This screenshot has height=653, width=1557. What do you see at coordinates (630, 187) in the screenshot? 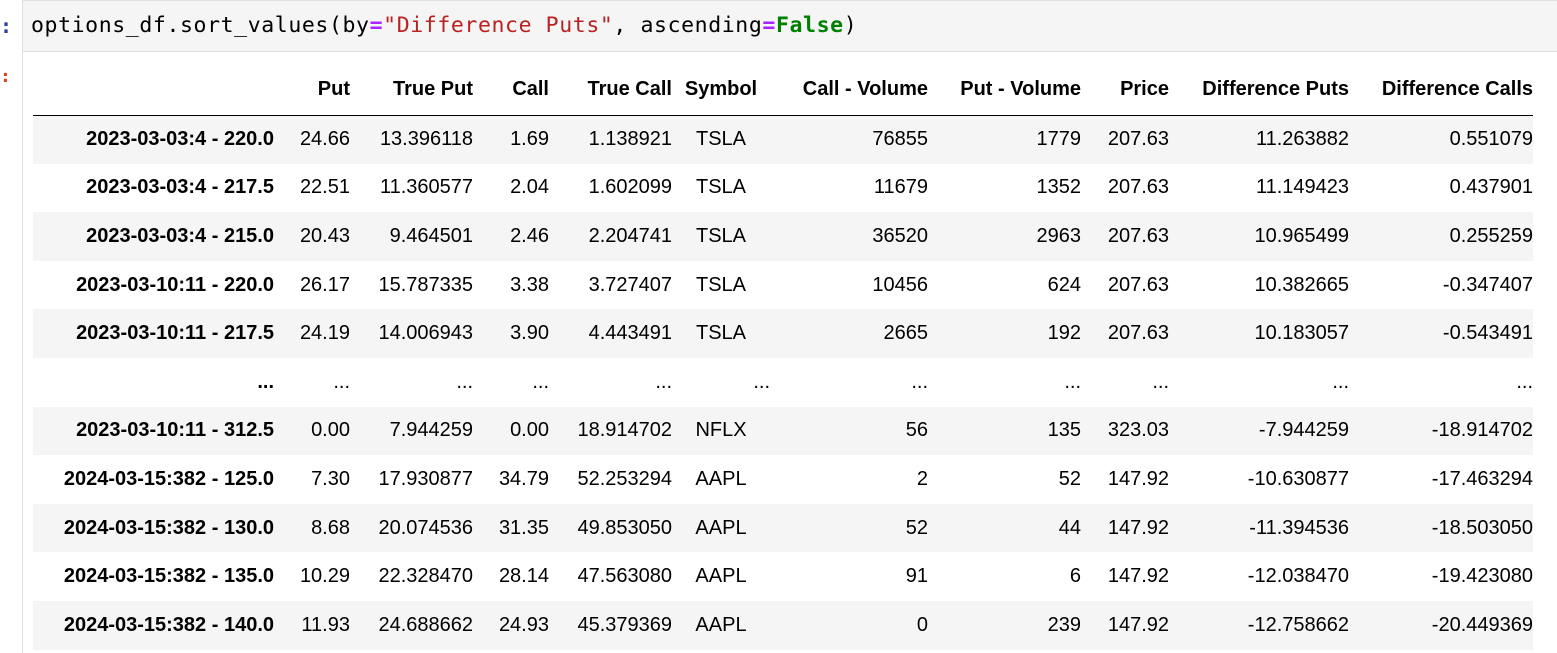
I see `table-cell: 1.602099` at bounding box center [630, 187].